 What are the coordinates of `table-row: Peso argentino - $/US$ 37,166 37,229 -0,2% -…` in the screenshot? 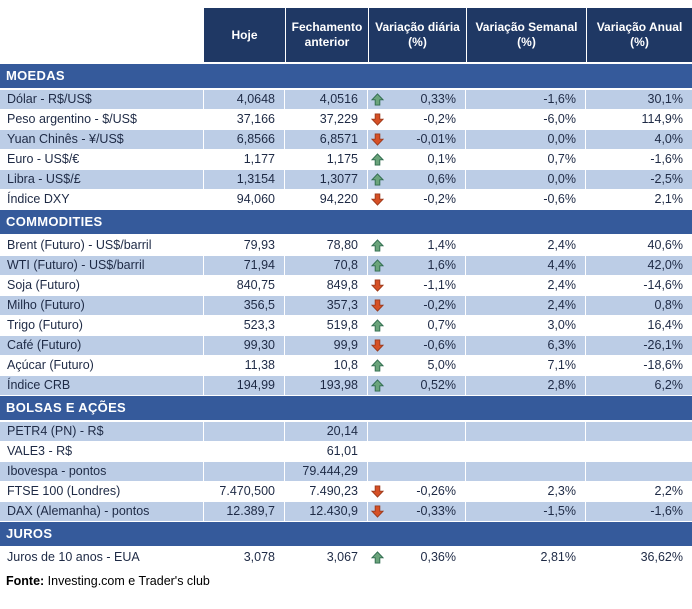 It's located at (346, 120).